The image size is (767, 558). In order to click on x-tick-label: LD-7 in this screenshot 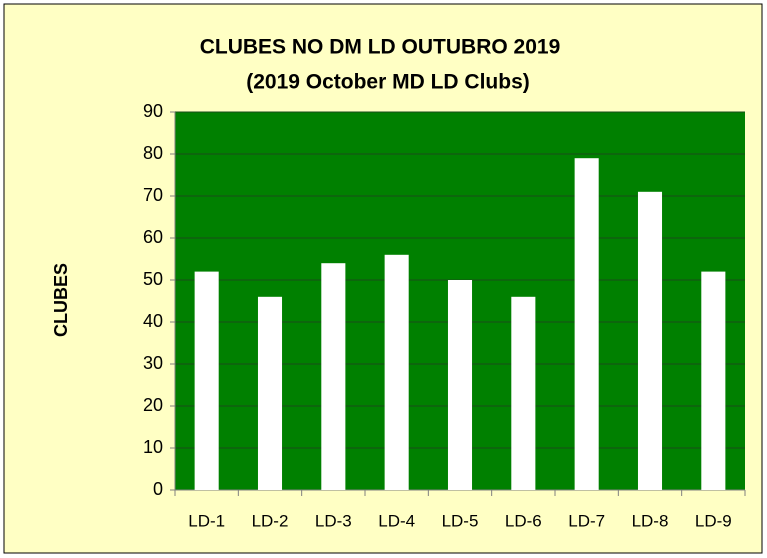, I will do `click(586, 520)`.